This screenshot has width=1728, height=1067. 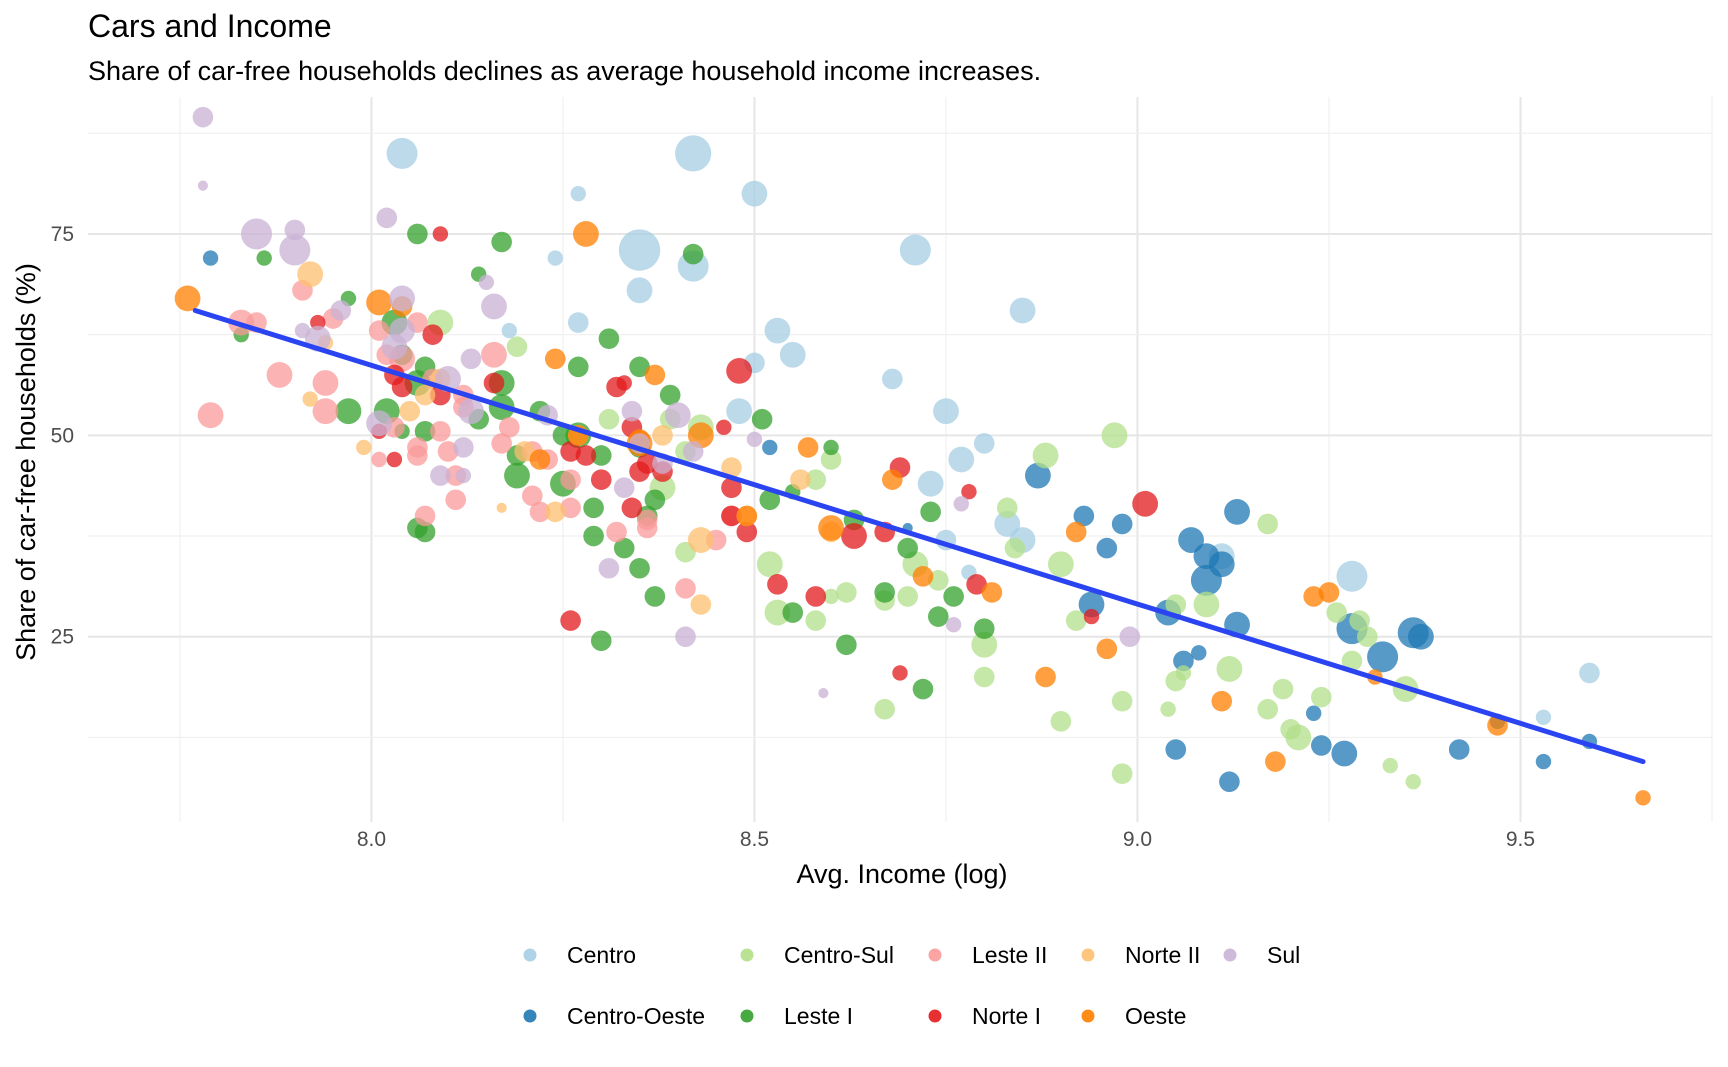 I want to click on legend-label: Norte II, so click(x=1162, y=955).